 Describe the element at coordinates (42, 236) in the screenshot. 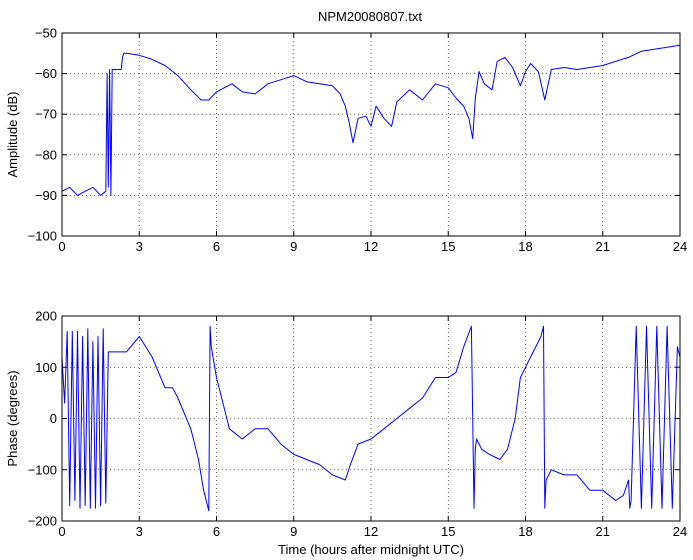

I see `amp-ytick-label-0: −100` at that location.